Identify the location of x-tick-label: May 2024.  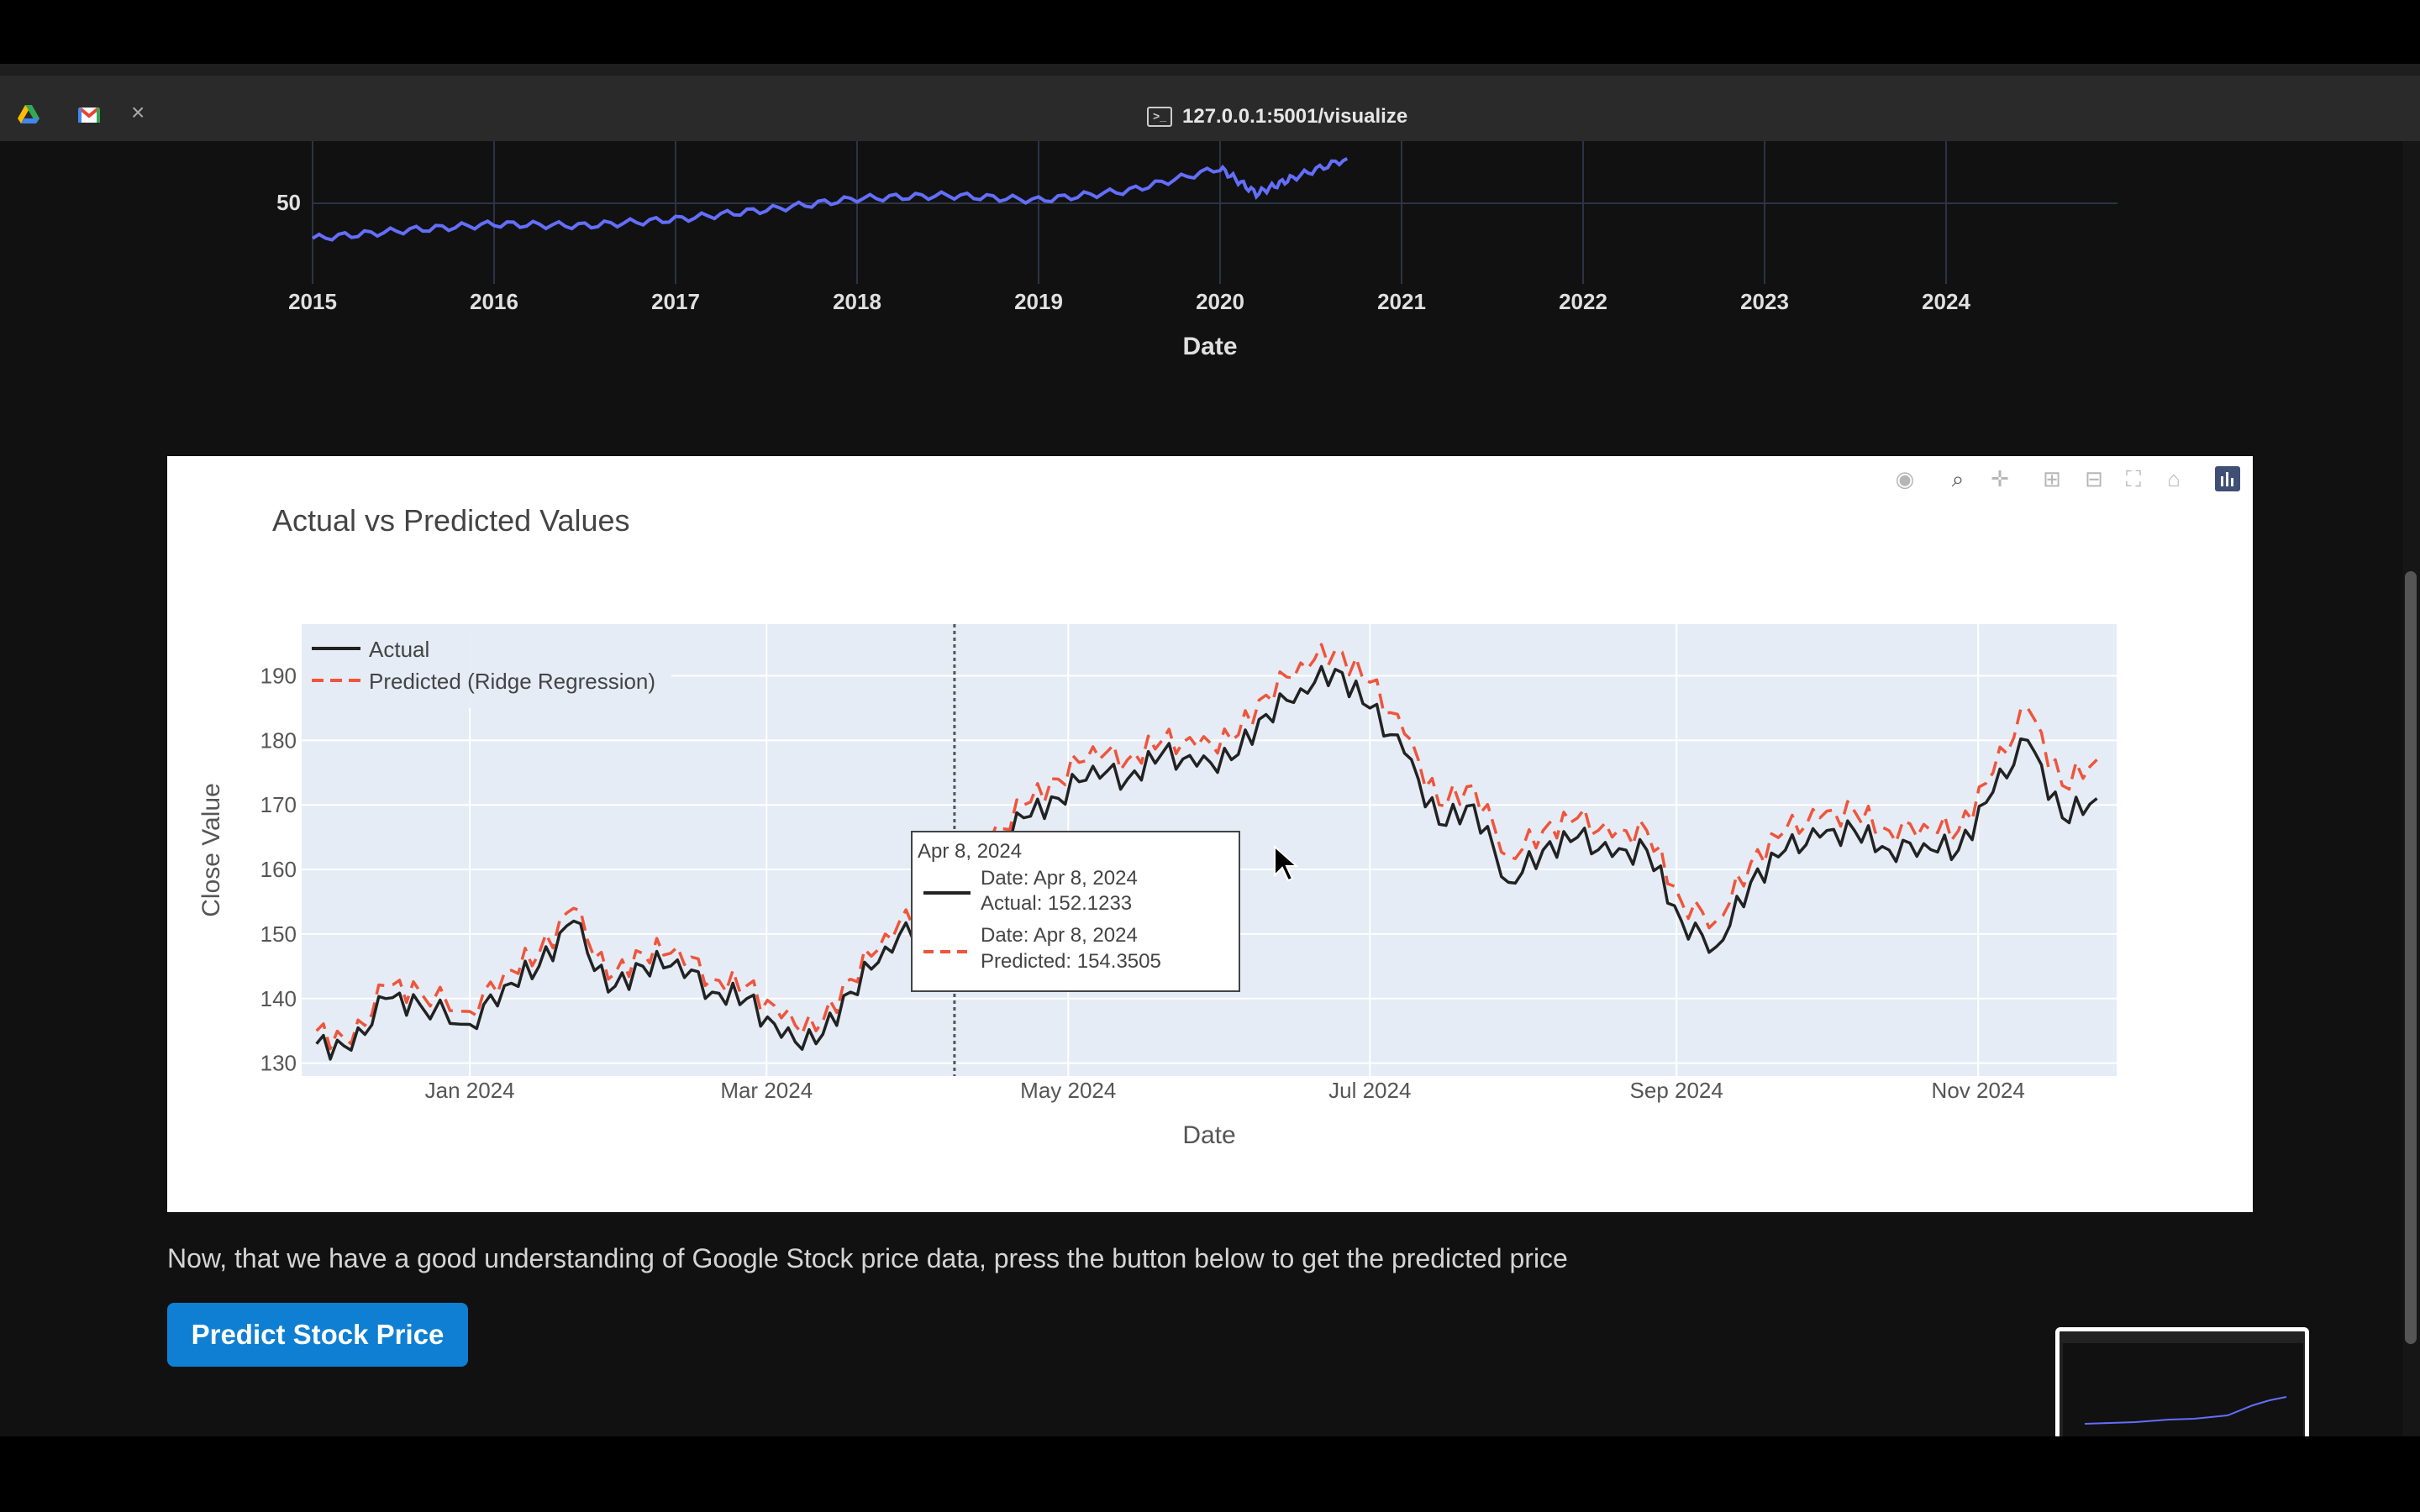
(1068, 1090).